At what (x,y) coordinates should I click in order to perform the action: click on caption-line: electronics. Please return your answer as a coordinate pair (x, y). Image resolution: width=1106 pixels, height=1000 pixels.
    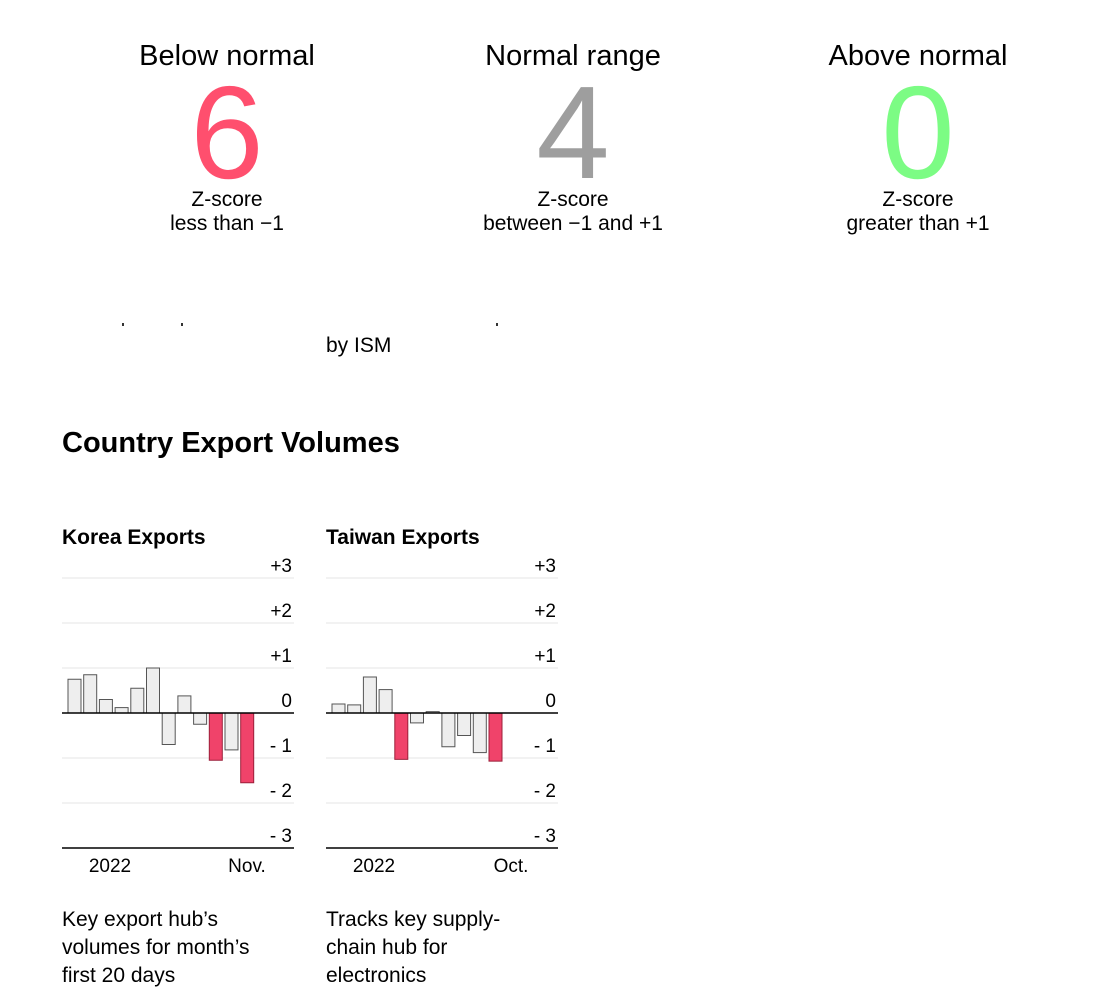
    Looking at the image, I should click on (376, 975).